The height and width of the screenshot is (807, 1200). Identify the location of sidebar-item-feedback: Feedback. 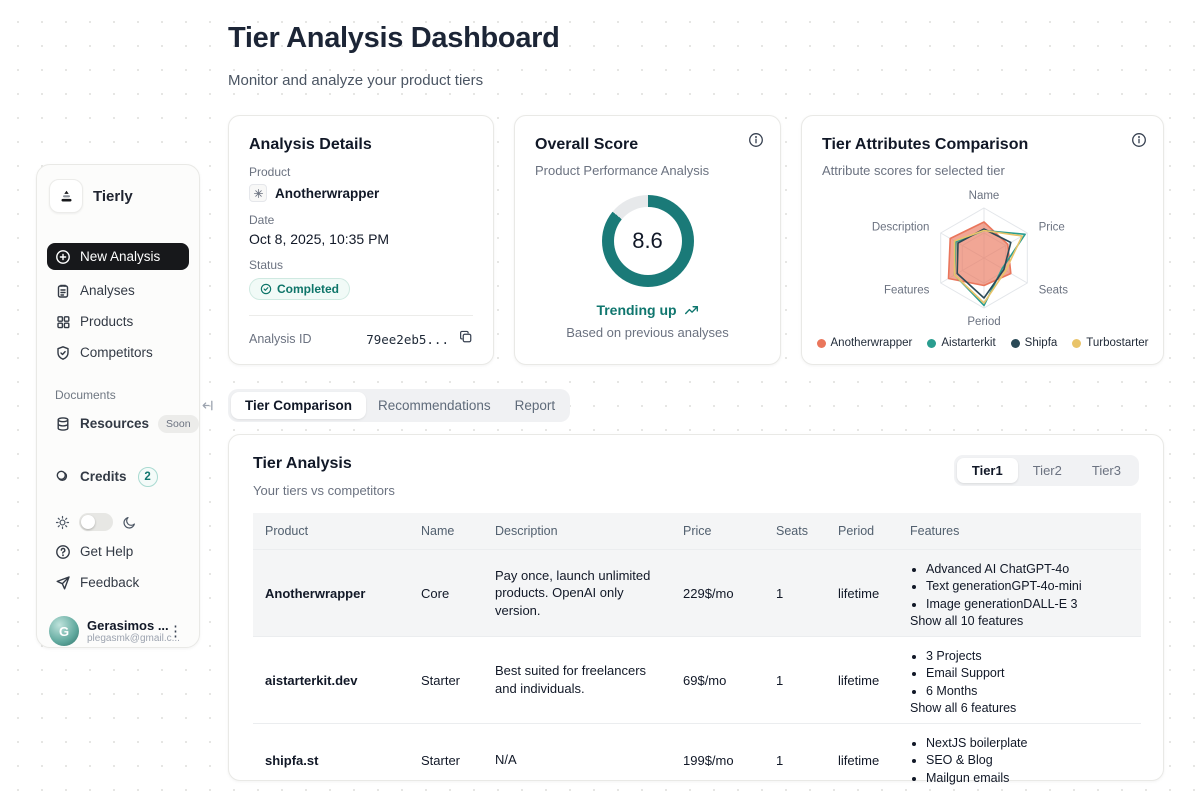
(118, 582).